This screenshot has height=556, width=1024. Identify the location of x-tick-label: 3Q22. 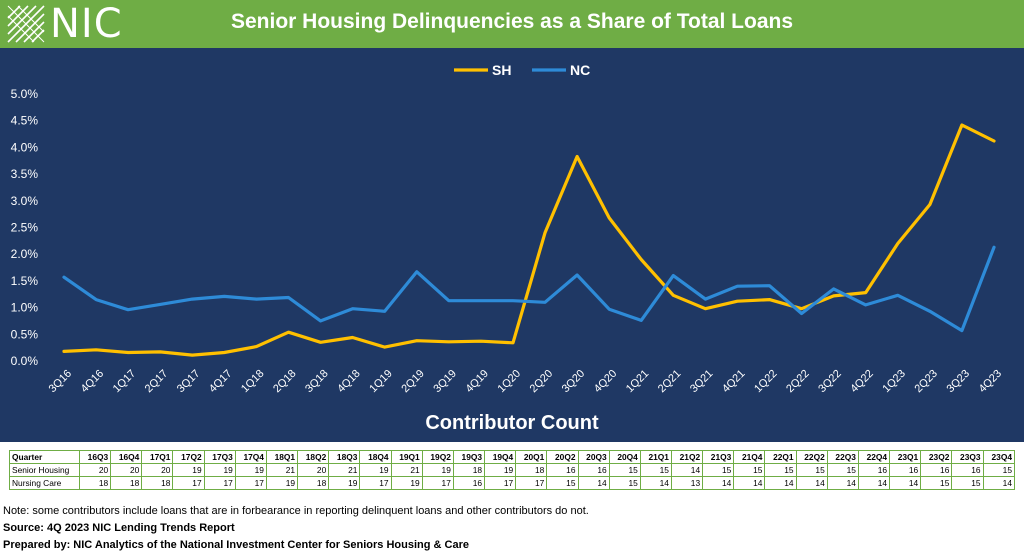
(830, 382).